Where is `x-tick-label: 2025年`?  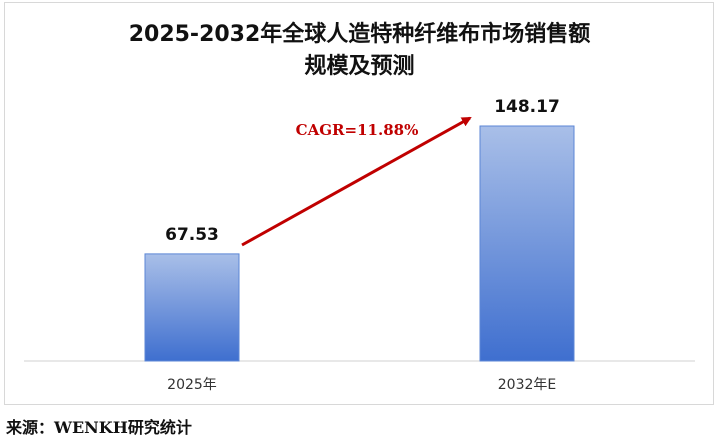 x-tick-label: 2025年 is located at coordinates (192, 385).